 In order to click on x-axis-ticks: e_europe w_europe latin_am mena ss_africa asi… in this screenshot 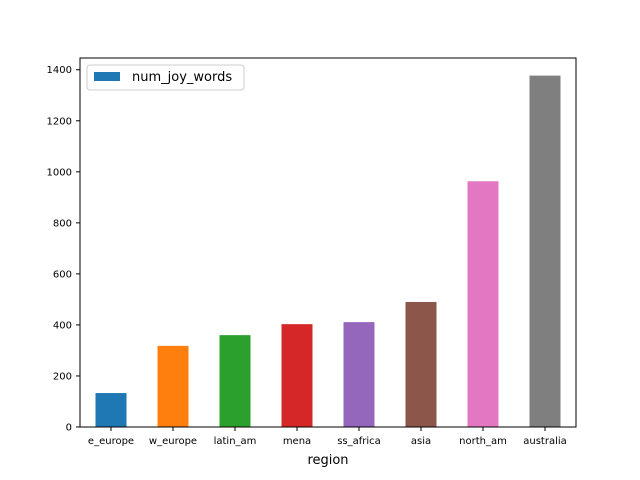, I will do `click(327, 437)`.